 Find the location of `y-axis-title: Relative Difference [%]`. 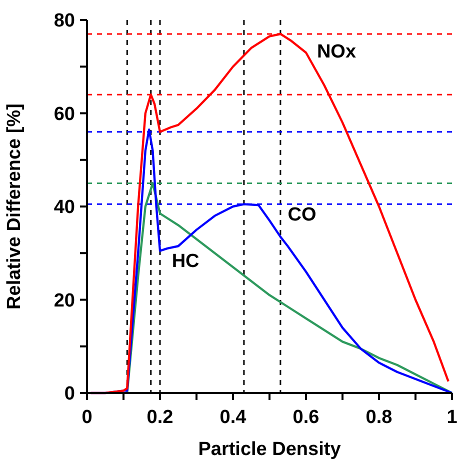

y-axis-title: Relative Difference [%] is located at coordinates (14, 207).